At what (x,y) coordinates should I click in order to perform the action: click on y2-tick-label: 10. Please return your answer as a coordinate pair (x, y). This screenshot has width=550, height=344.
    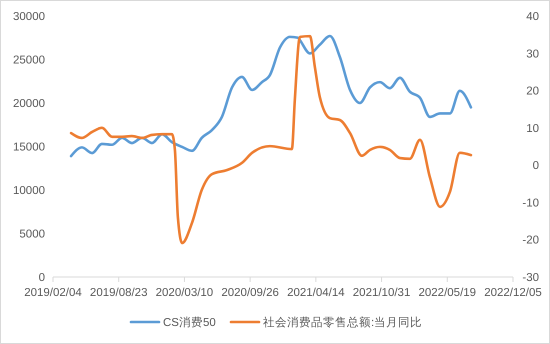
    Looking at the image, I should click on (532, 128).